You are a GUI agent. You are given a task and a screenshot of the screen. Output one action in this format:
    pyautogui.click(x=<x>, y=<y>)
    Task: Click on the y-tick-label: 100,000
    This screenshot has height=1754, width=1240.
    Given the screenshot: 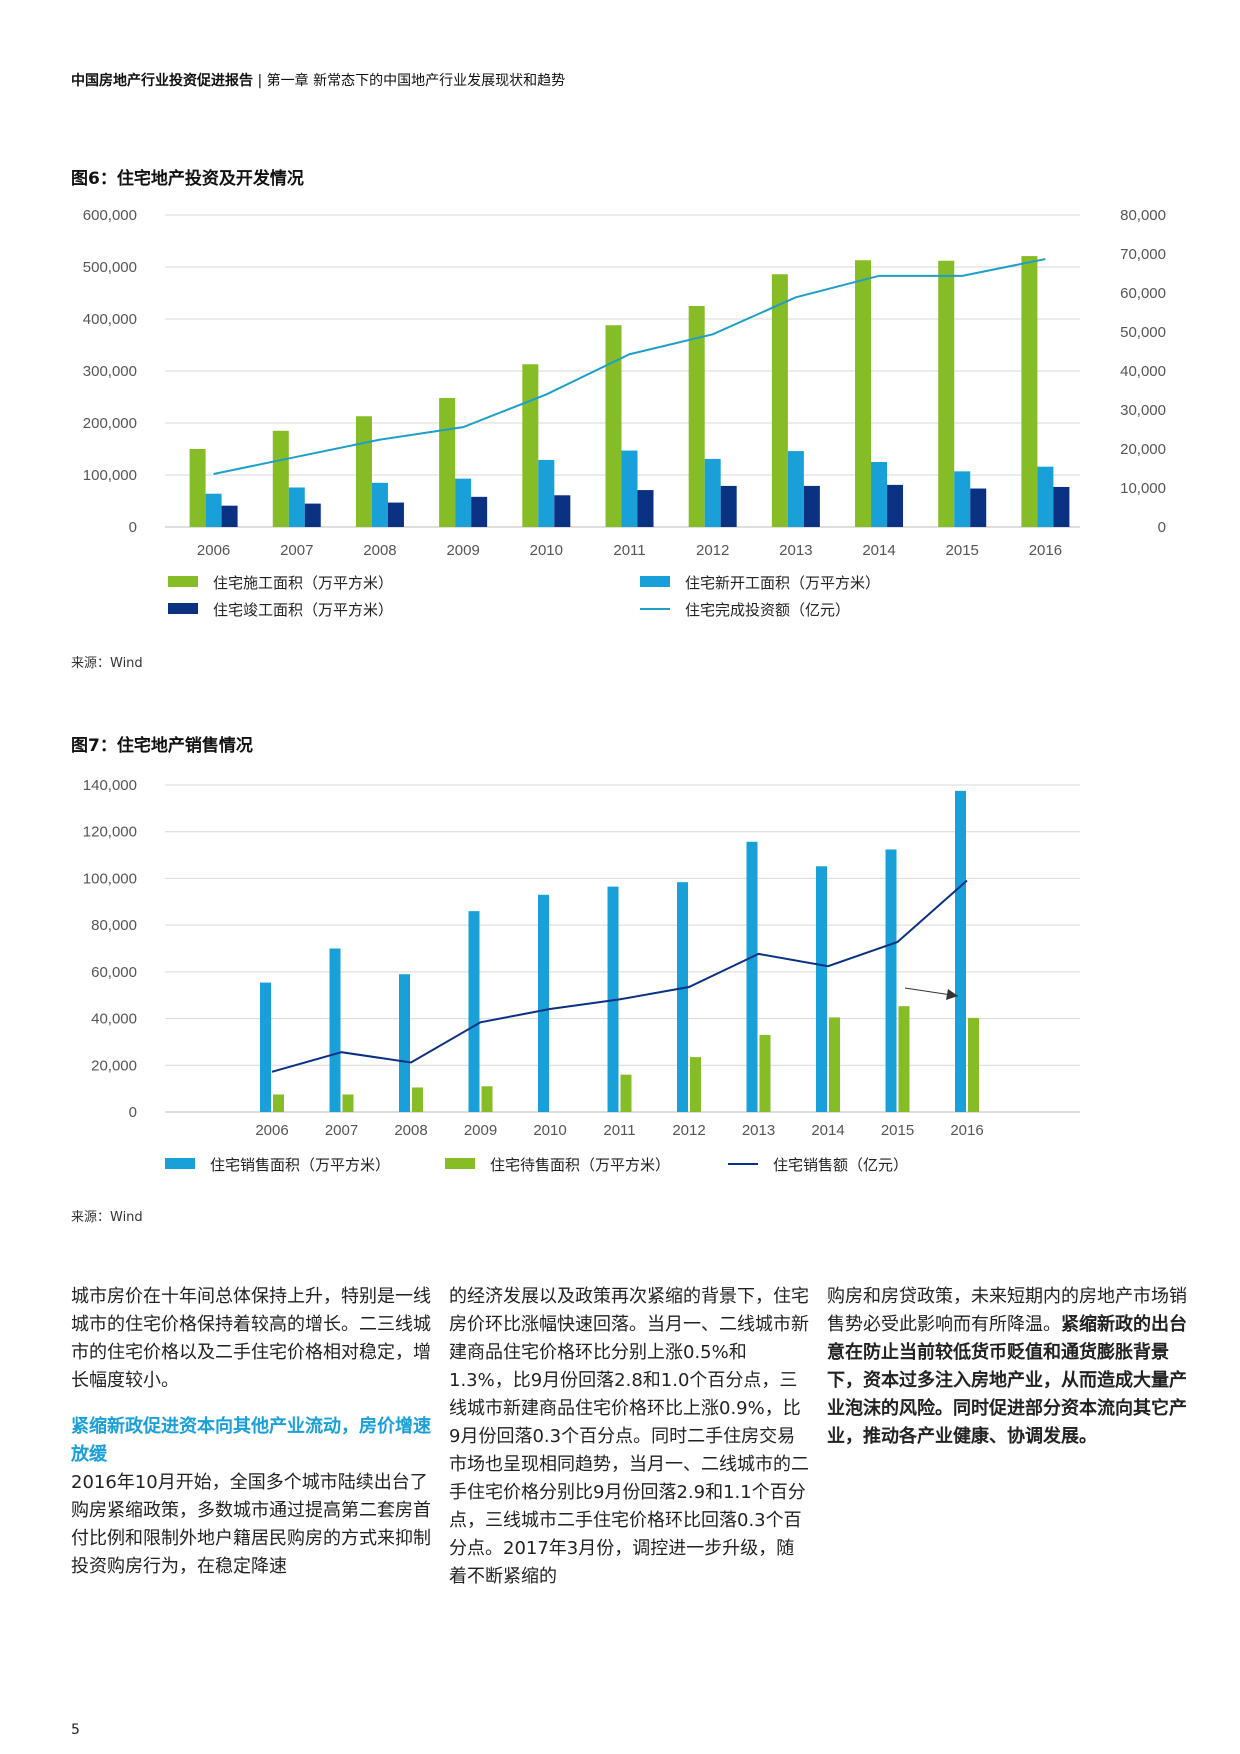 What is the action you would take?
    pyautogui.click(x=110, y=878)
    